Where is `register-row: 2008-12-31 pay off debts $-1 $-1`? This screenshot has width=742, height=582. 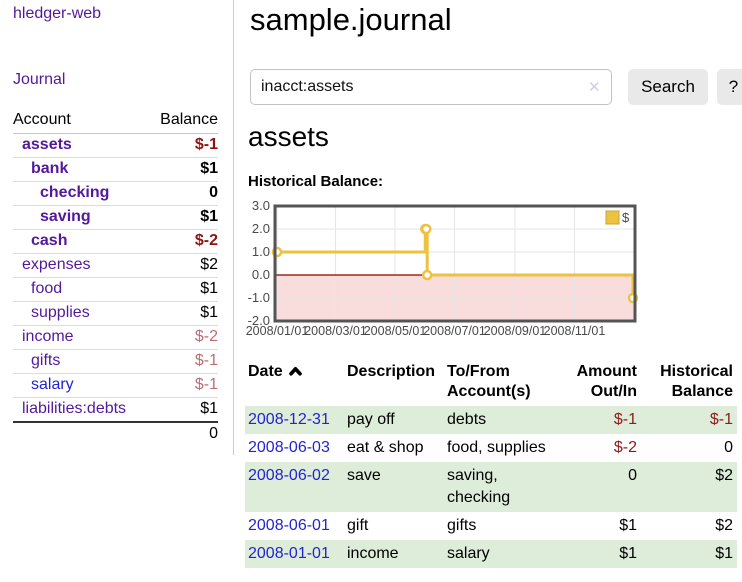 register-row: 2008-12-31 pay off debts $-1 $-1 is located at coordinates (491, 420).